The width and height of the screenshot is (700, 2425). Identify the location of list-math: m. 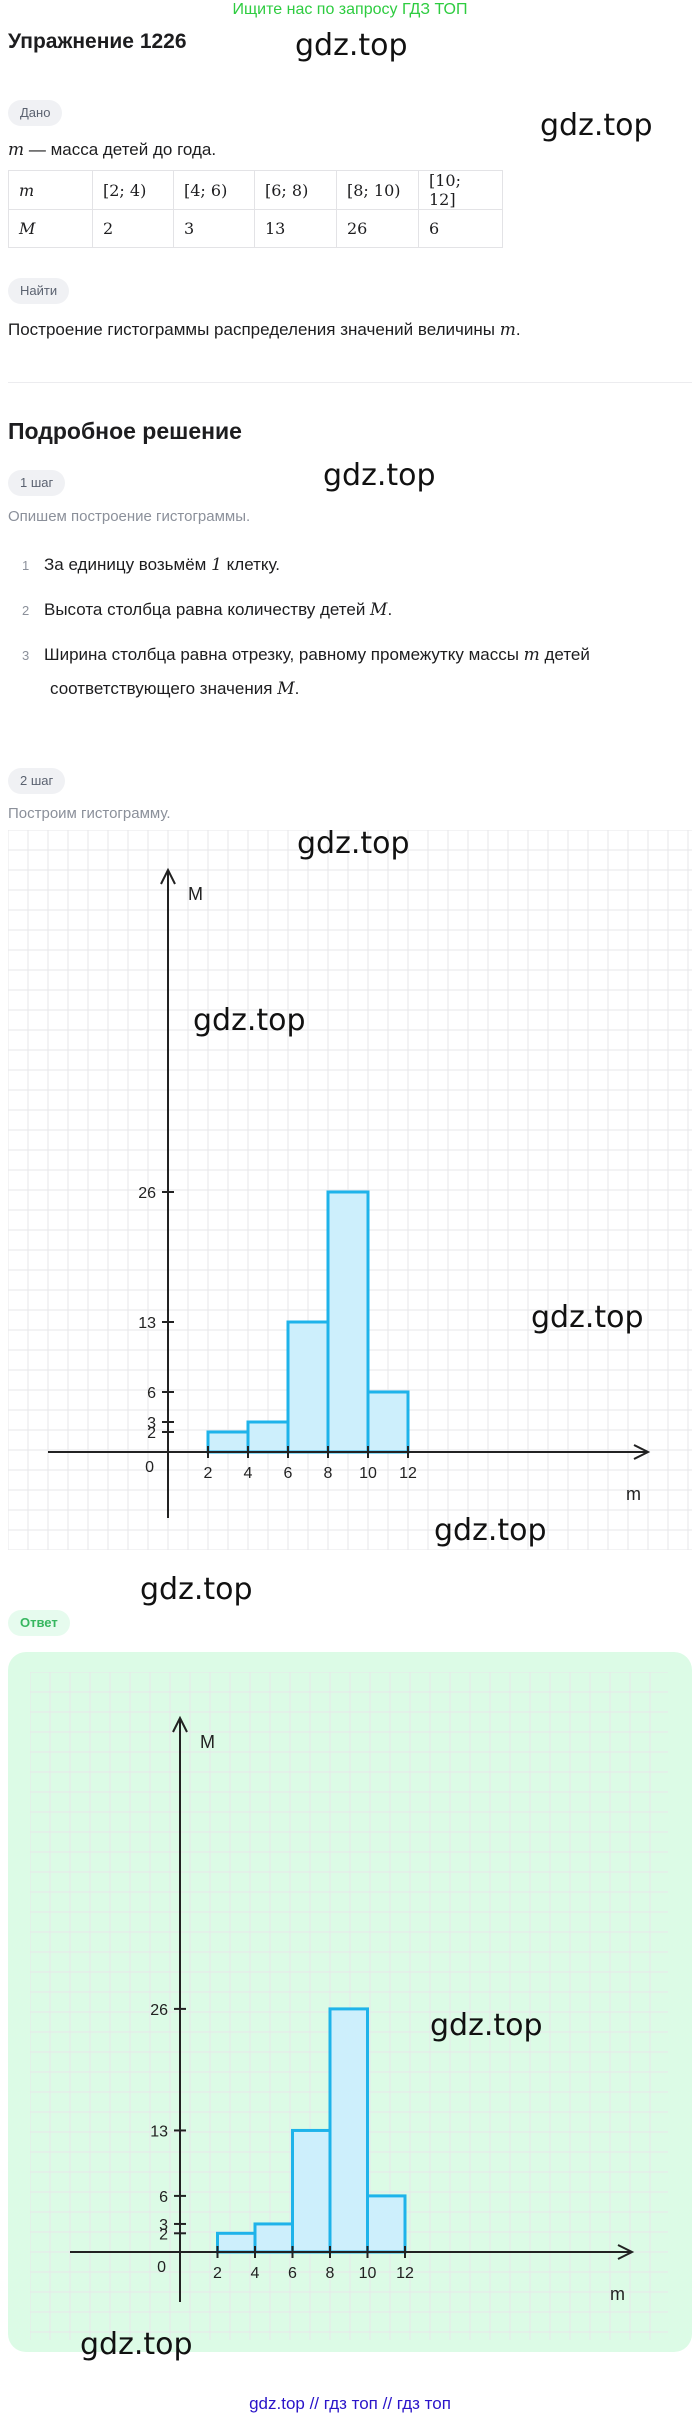
(531, 655).